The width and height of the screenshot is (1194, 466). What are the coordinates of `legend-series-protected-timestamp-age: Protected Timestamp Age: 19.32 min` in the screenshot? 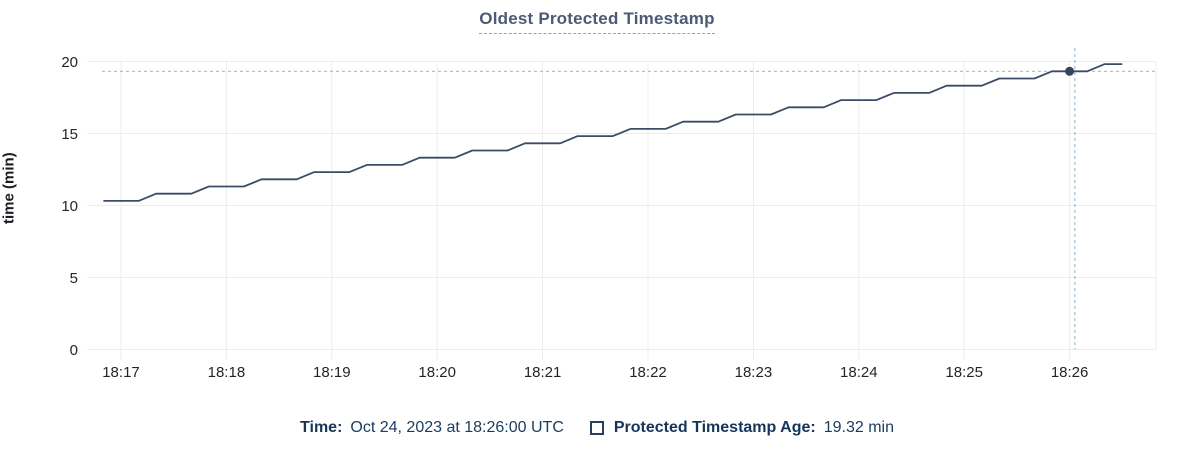 It's located at (741, 428).